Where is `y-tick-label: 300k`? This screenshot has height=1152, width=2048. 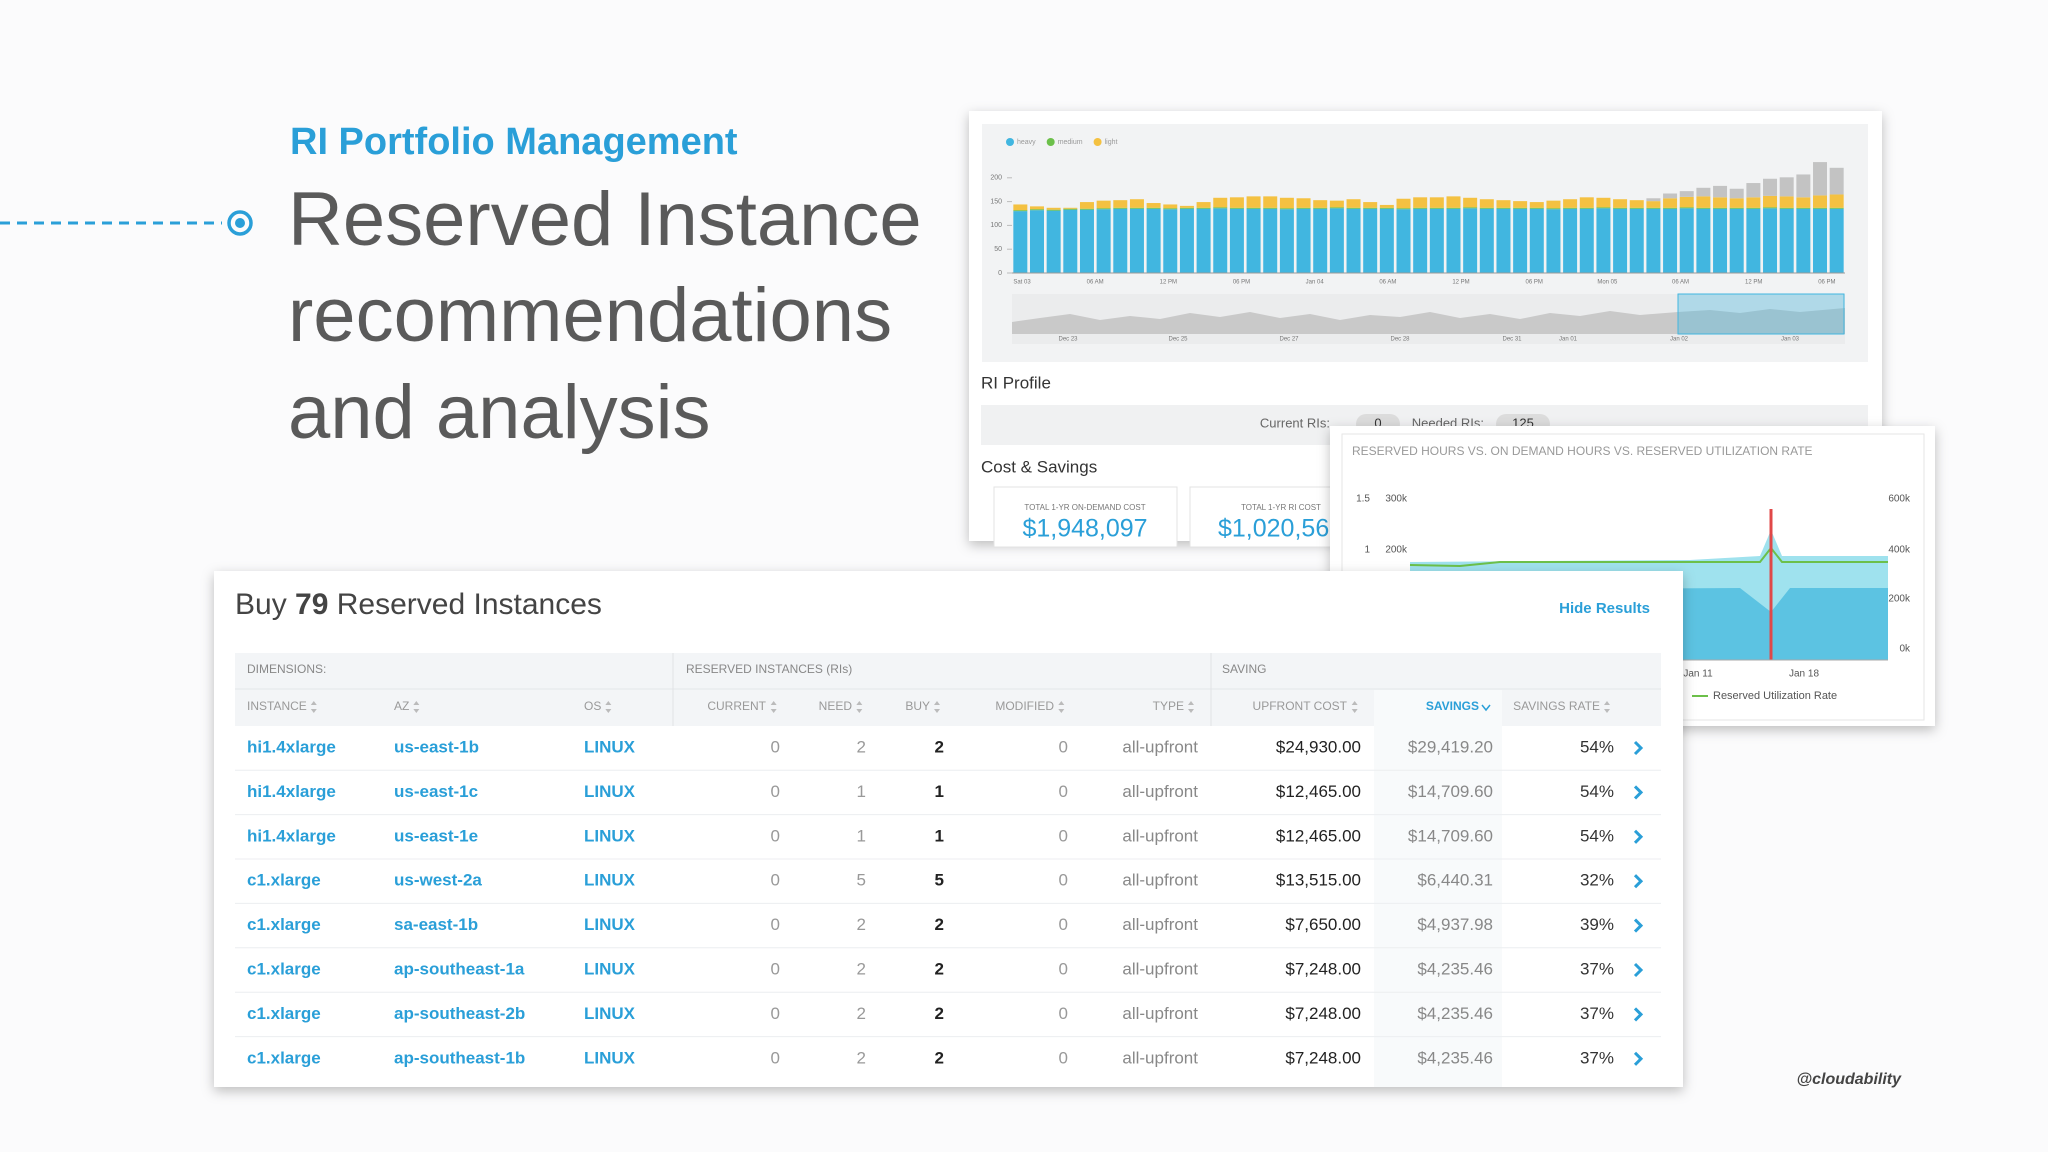
y-tick-label: 300k is located at coordinates (1396, 499).